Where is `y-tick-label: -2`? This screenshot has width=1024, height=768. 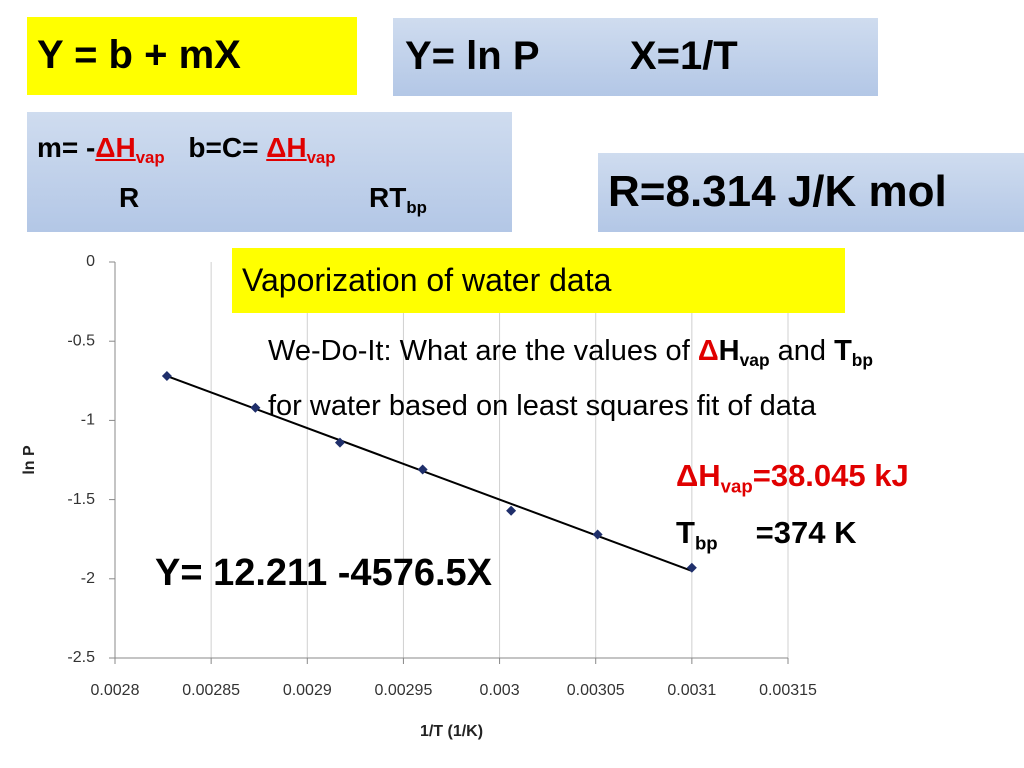
y-tick-label: -2 is located at coordinates (88, 578).